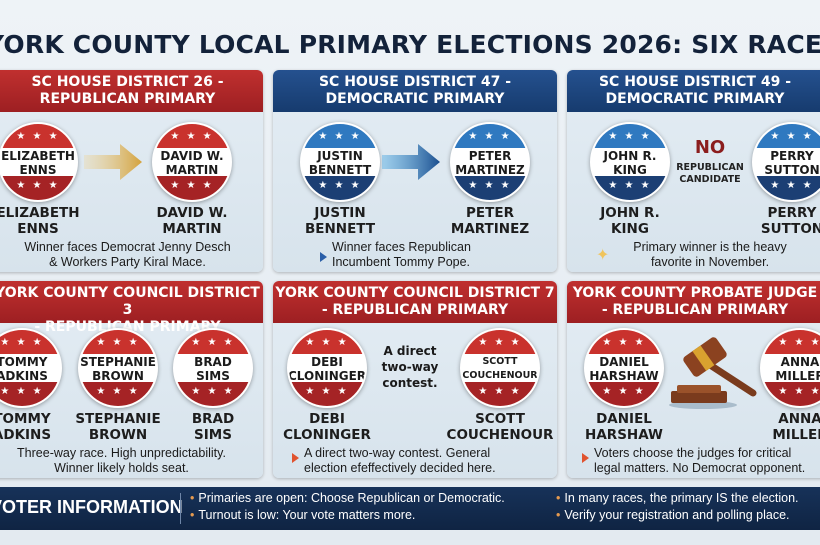 The height and width of the screenshot is (545, 820). Describe the element at coordinates (630, 156) in the screenshot. I see `text-line: JOHN R.` at that location.